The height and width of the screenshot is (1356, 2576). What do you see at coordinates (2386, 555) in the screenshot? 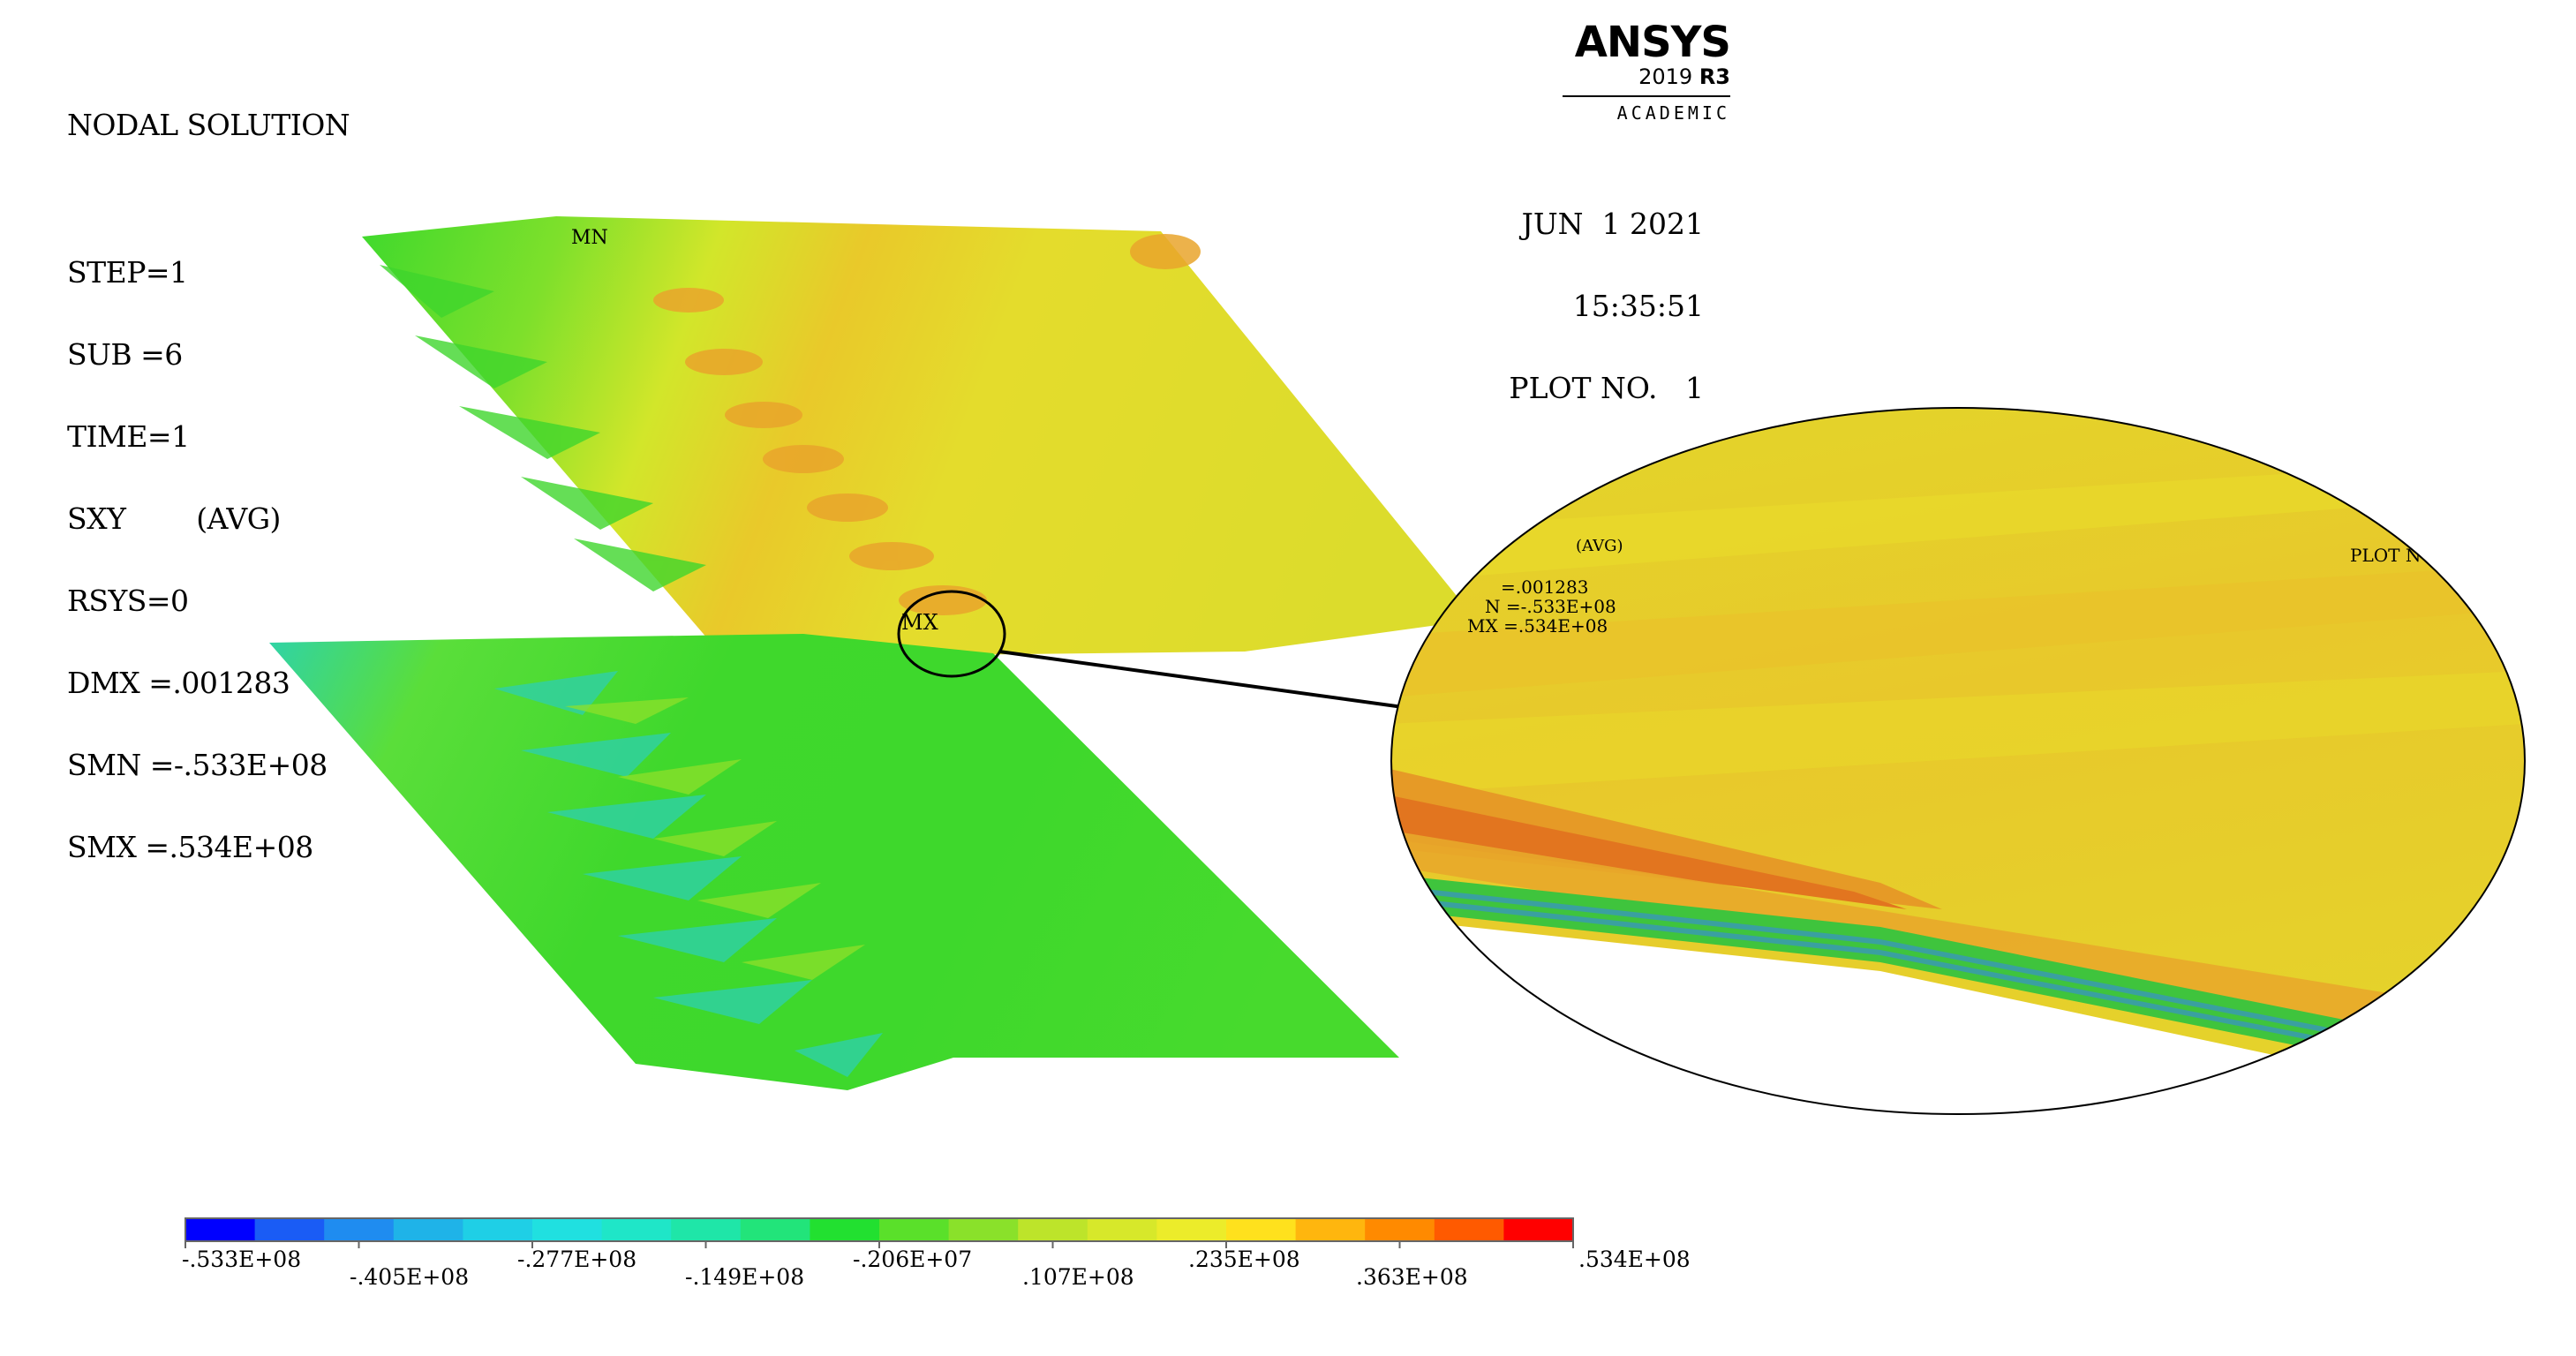
I see `zoom-plot-text: PLOT N` at bounding box center [2386, 555].